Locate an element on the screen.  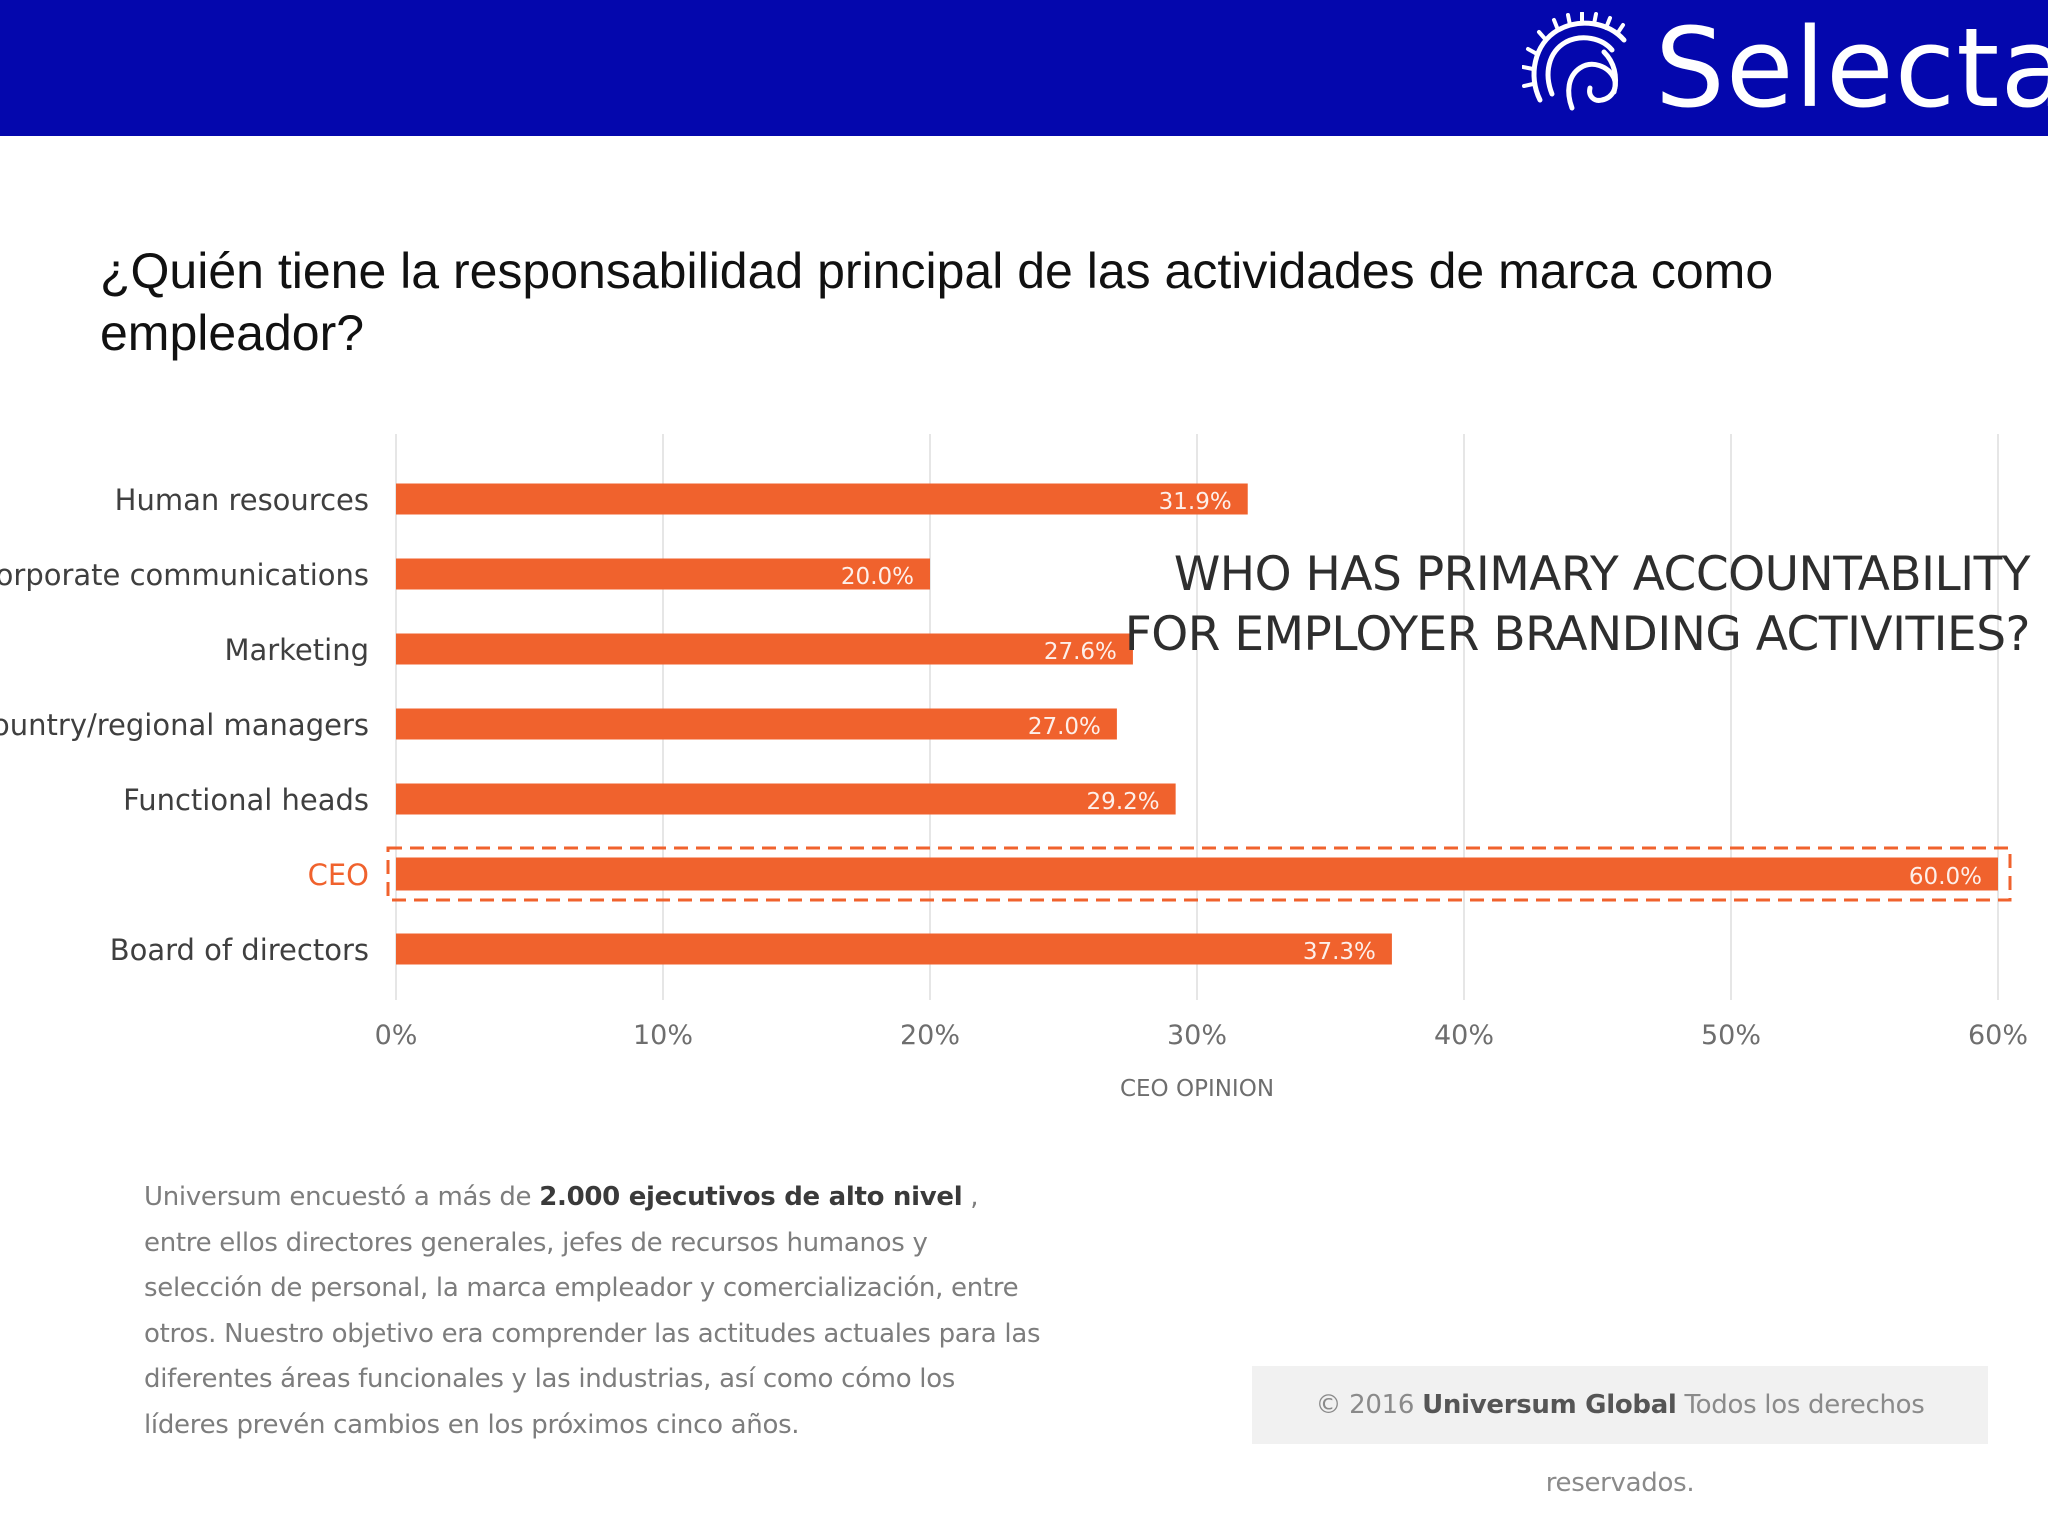
category-label: Corporate communications is located at coordinates (184, 575).